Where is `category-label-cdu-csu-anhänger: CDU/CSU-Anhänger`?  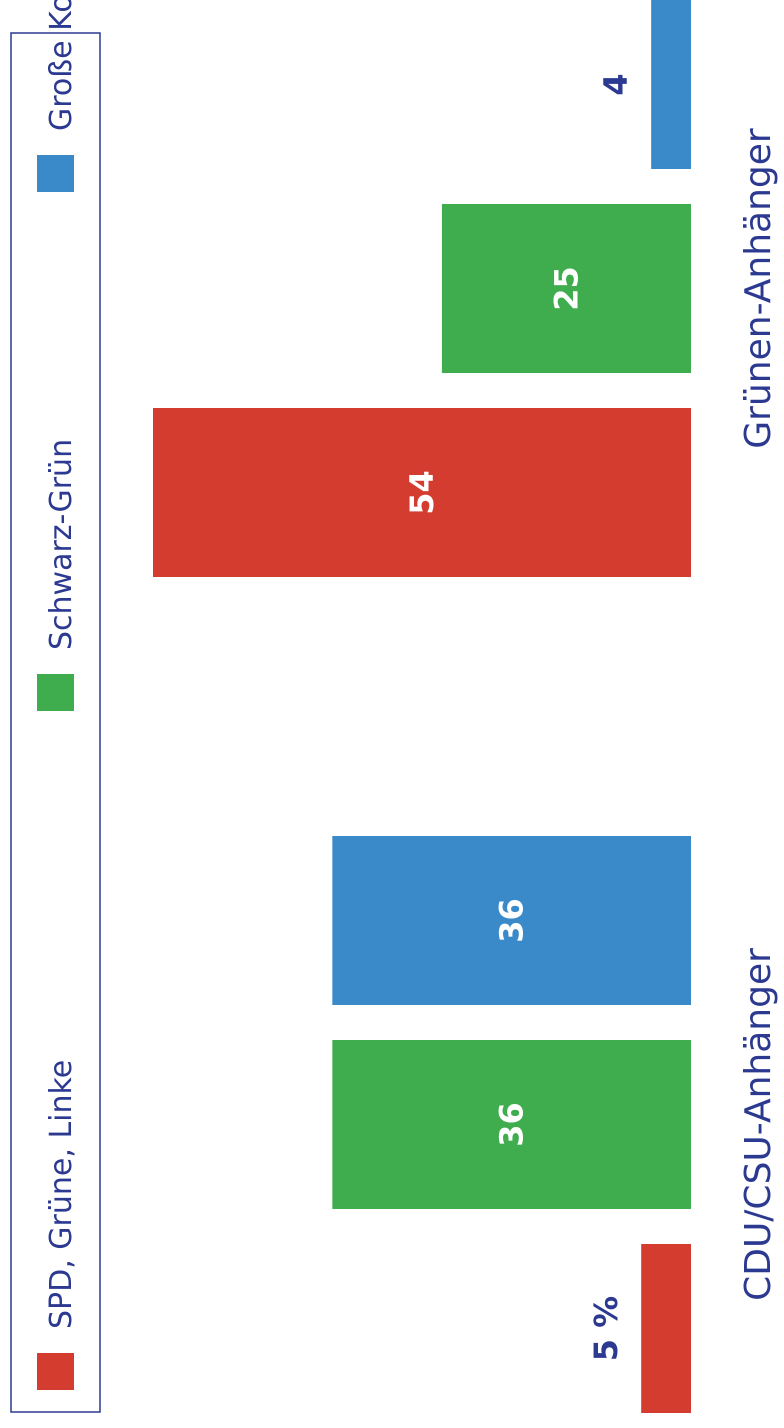 category-label-cdu-csu-anhänger: CDU/CSU-Anhänger is located at coordinates (758, 1124).